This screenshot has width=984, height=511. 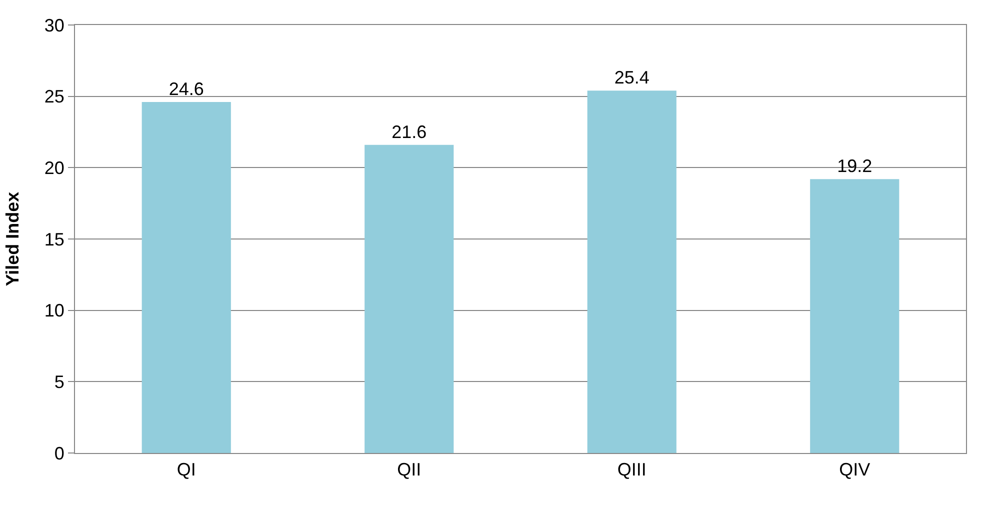 I want to click on data-label: 24.6, so click(x=186, y=89).